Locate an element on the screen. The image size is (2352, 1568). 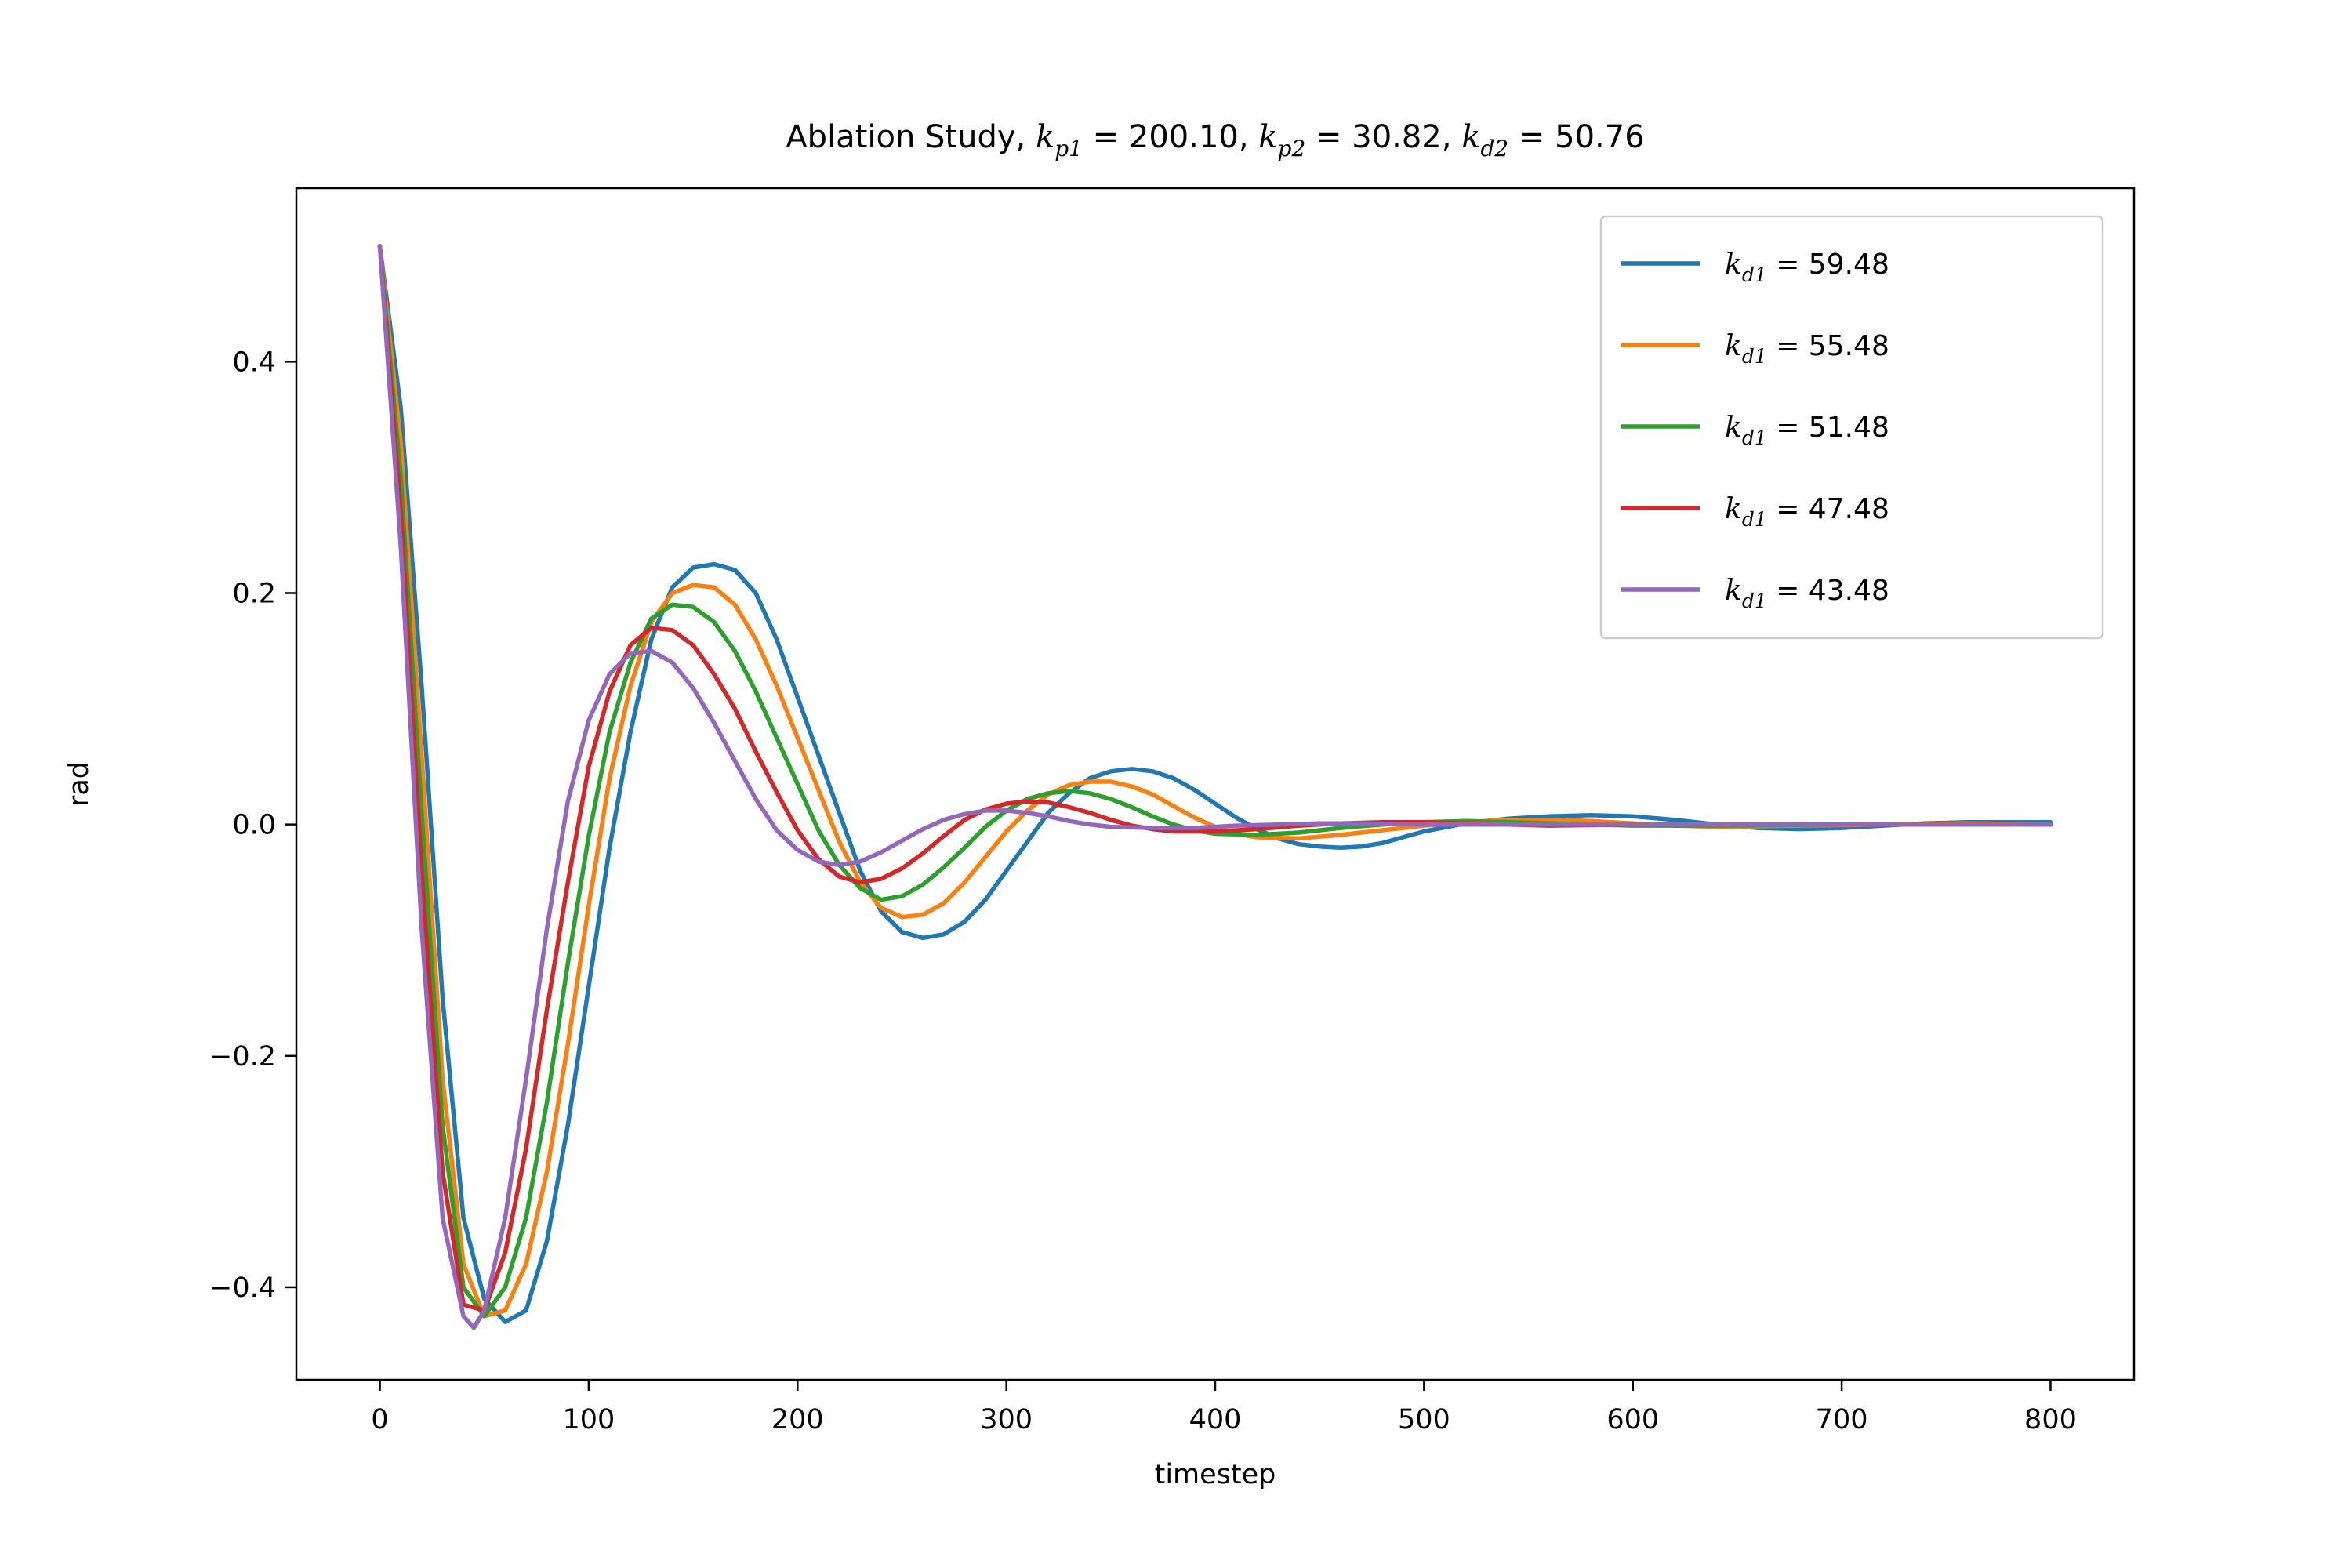
x-tick-label: 100 is located at coordinates (589, 1420).